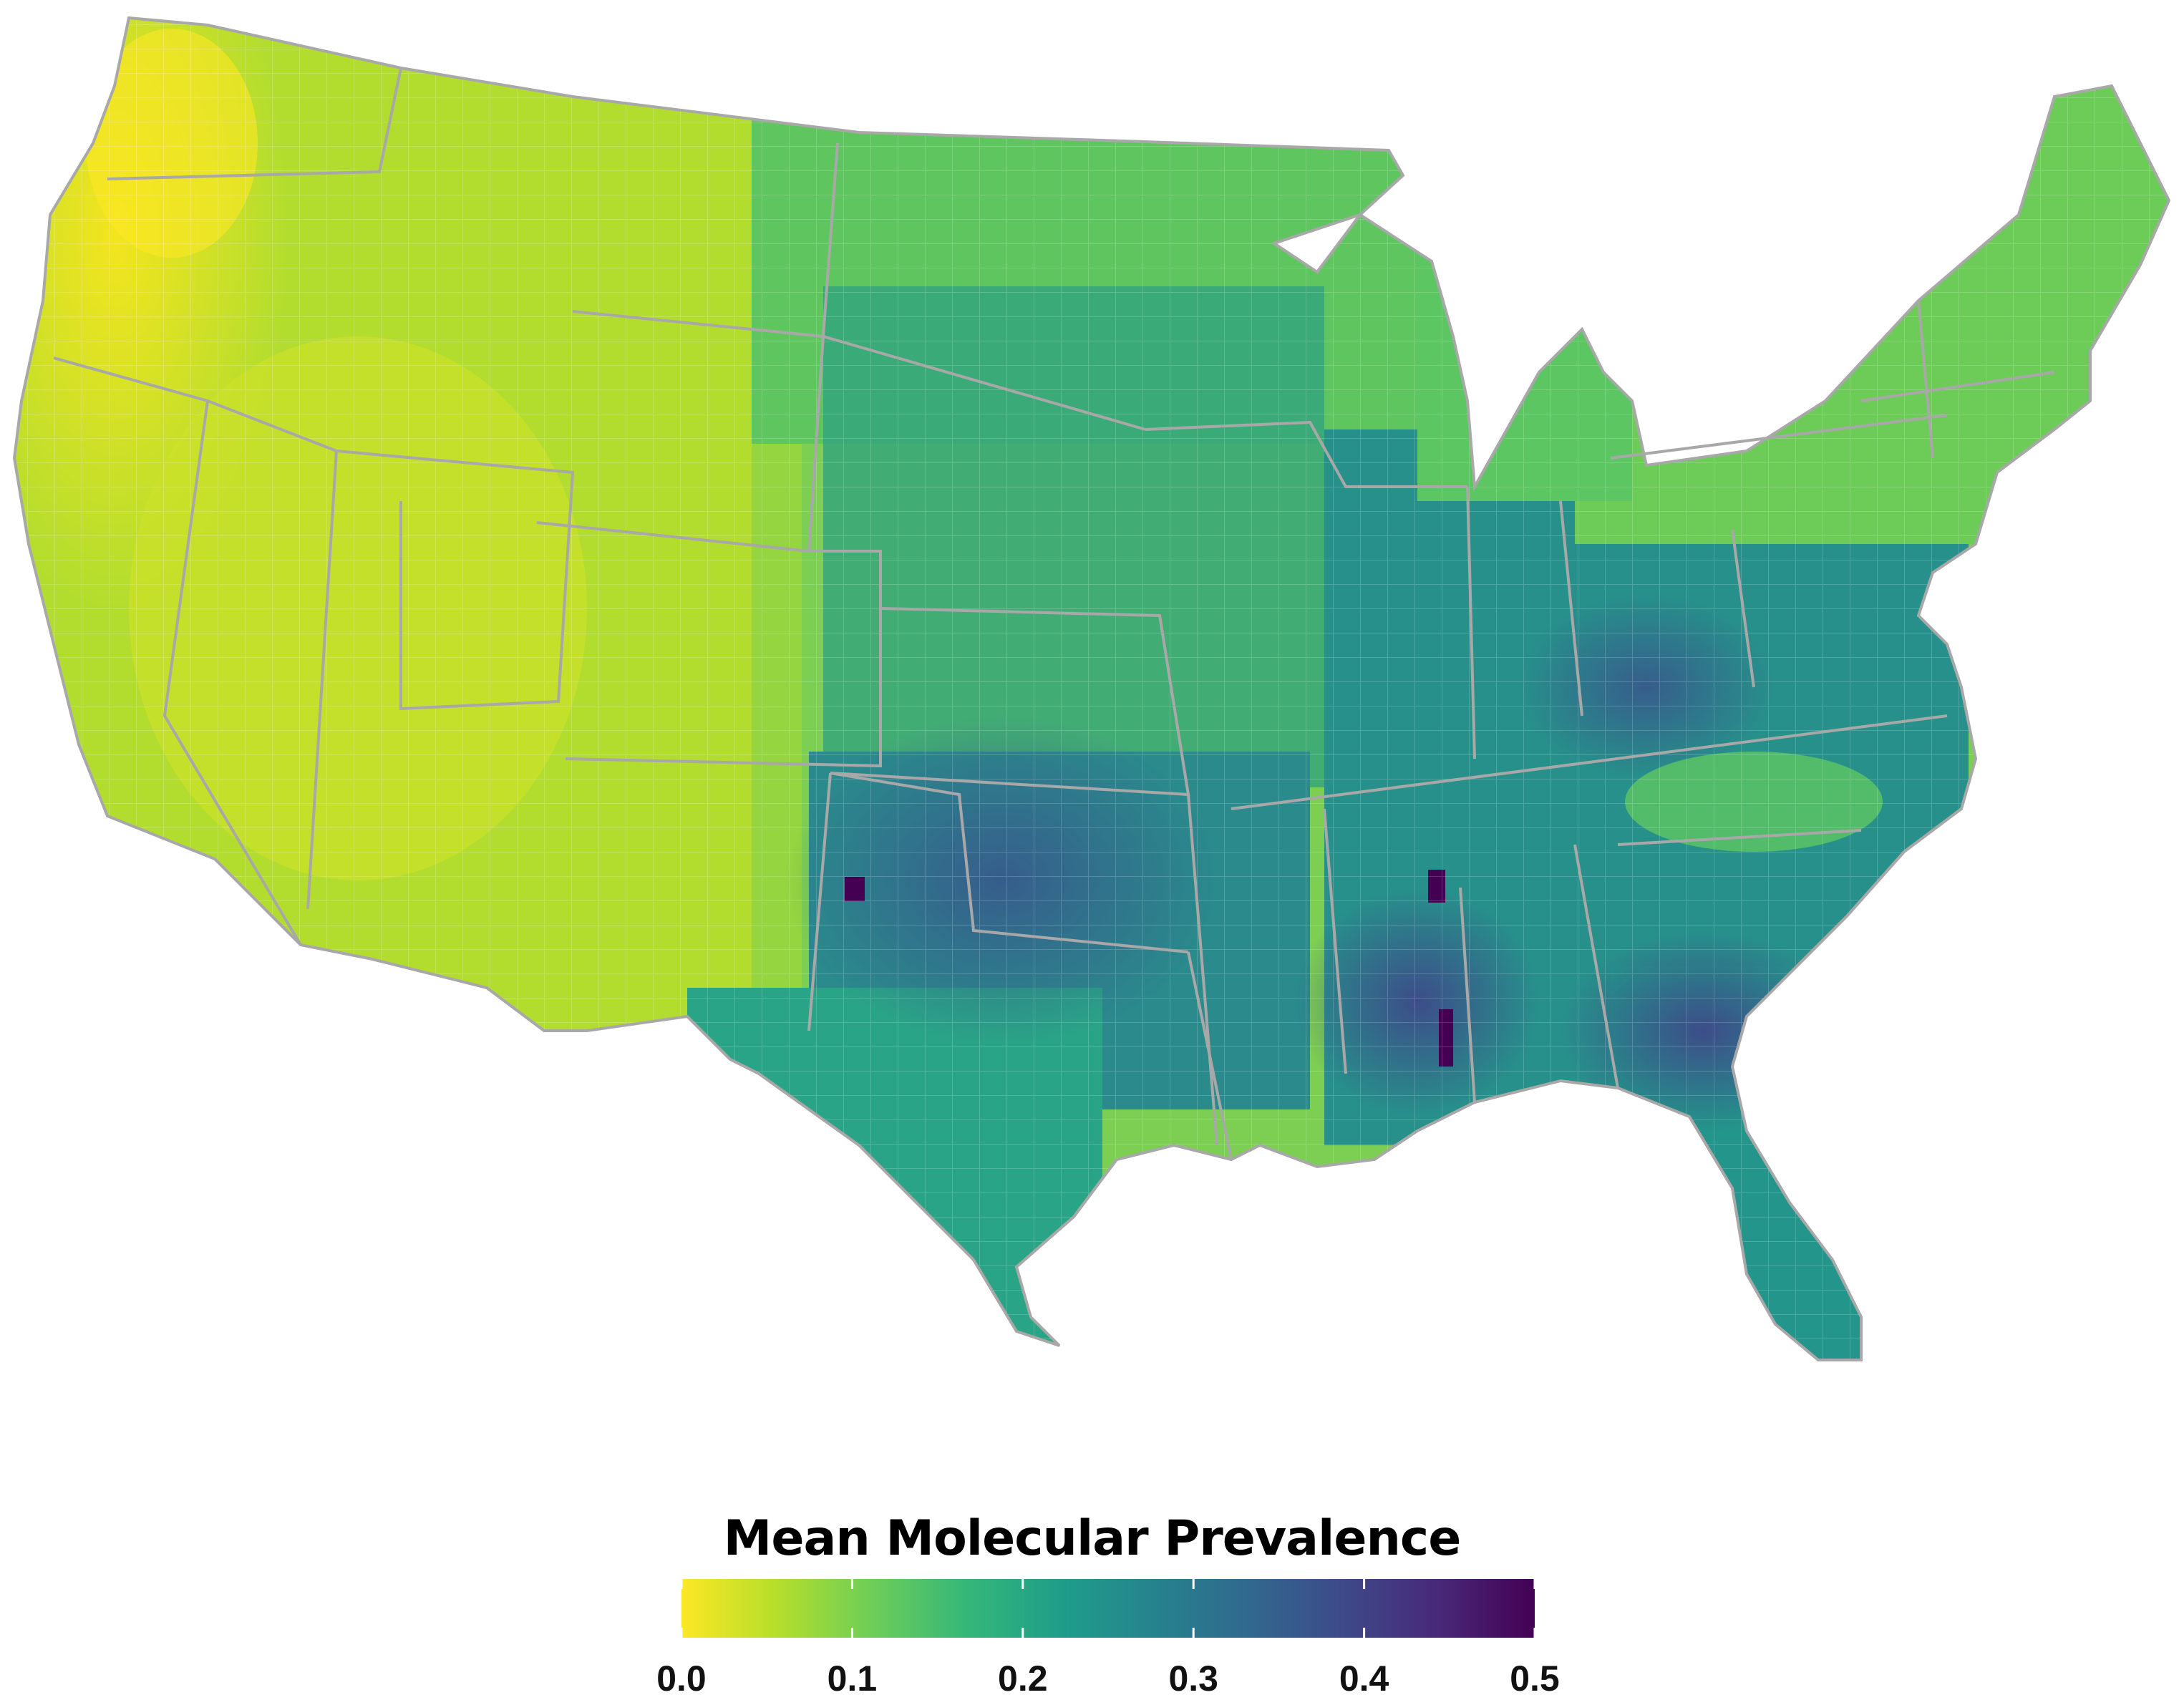 This screenshot has width=2184, height=1705. I want to click on legend-tick-marks, so click(1108, 1608).